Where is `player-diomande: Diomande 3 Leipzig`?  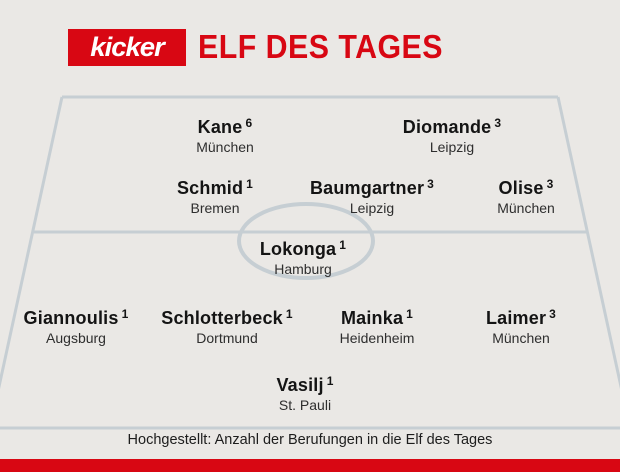 player-diomande: Diomande 3 Leipzig is located at coordinates (452, 136).